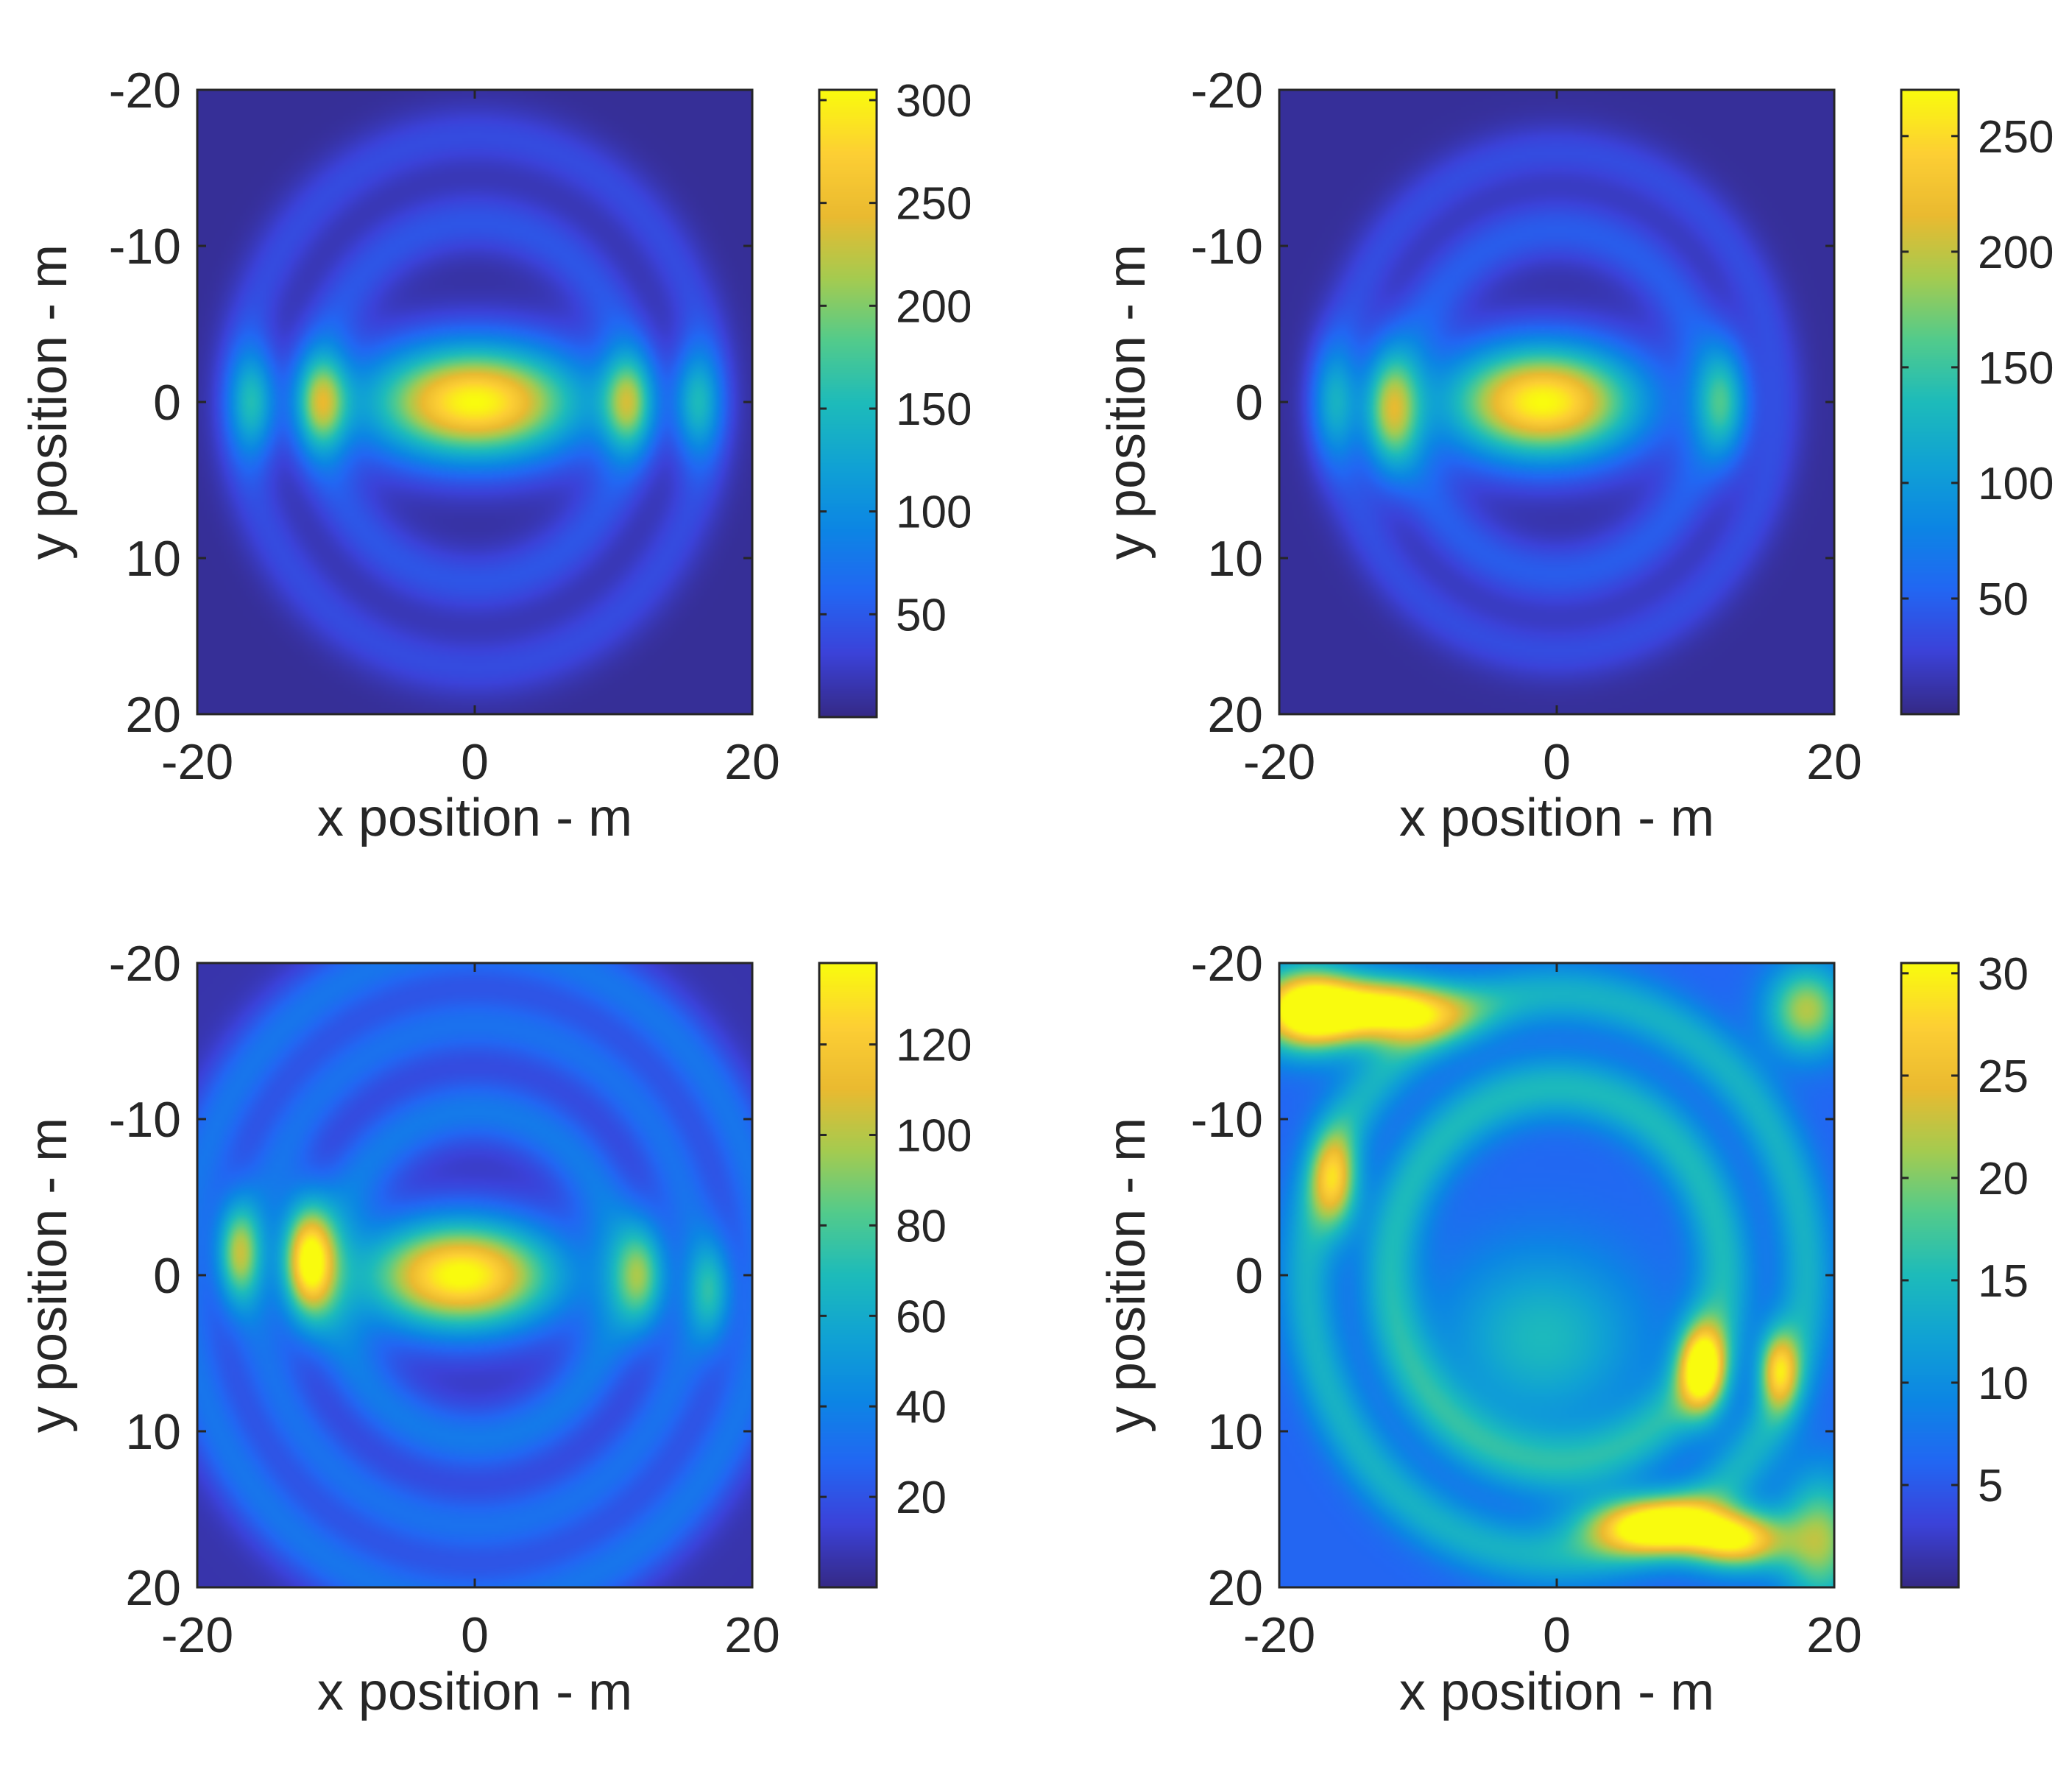 The width and height of the screenshot is (2072, 1767). What do you see at coordinates (2003, 1076) in the screenshot?
I see `colorbar-tick-label: 25` at bounding box center [2003, 1076].